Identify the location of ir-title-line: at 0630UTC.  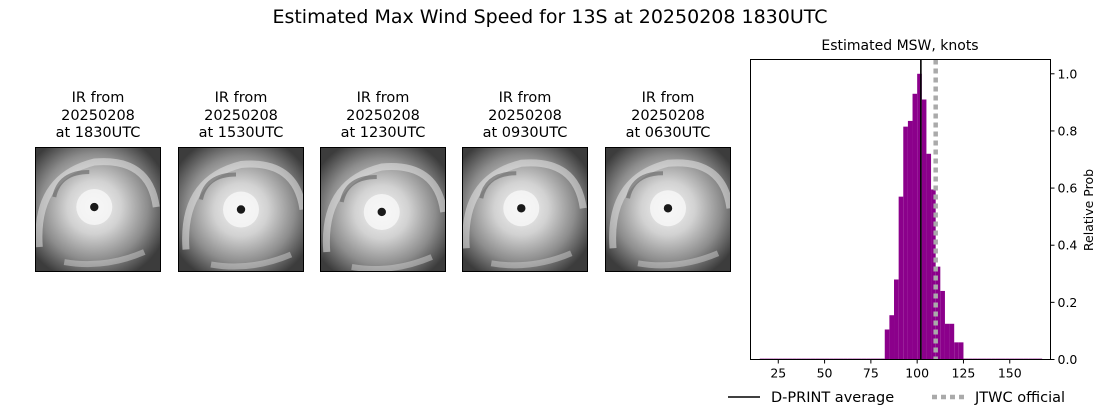
(668, 133).